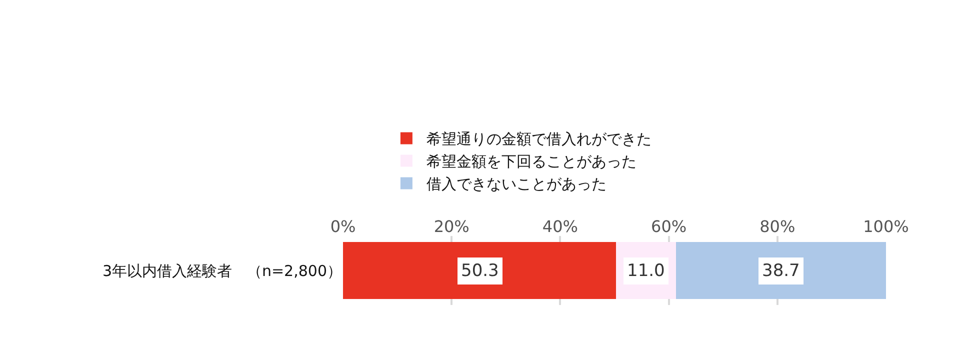  Describe the element at coordinates (452, 226) in the screenshot. I see `x-tick-label: 20%` at that location.